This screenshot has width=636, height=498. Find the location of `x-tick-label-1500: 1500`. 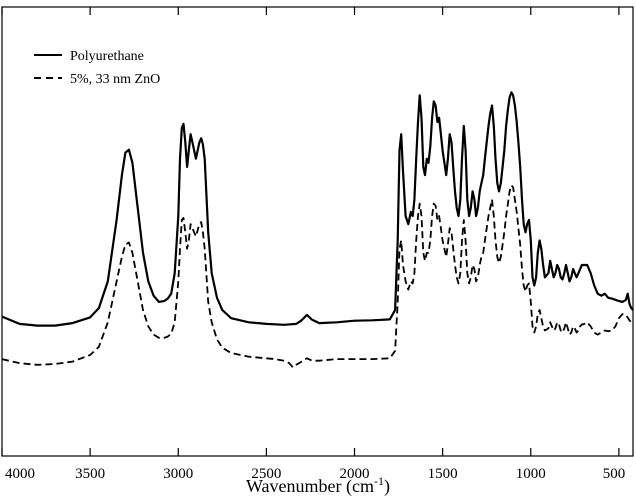

x-tick-label-1500: 1500 is located at coordinates (443, 474).